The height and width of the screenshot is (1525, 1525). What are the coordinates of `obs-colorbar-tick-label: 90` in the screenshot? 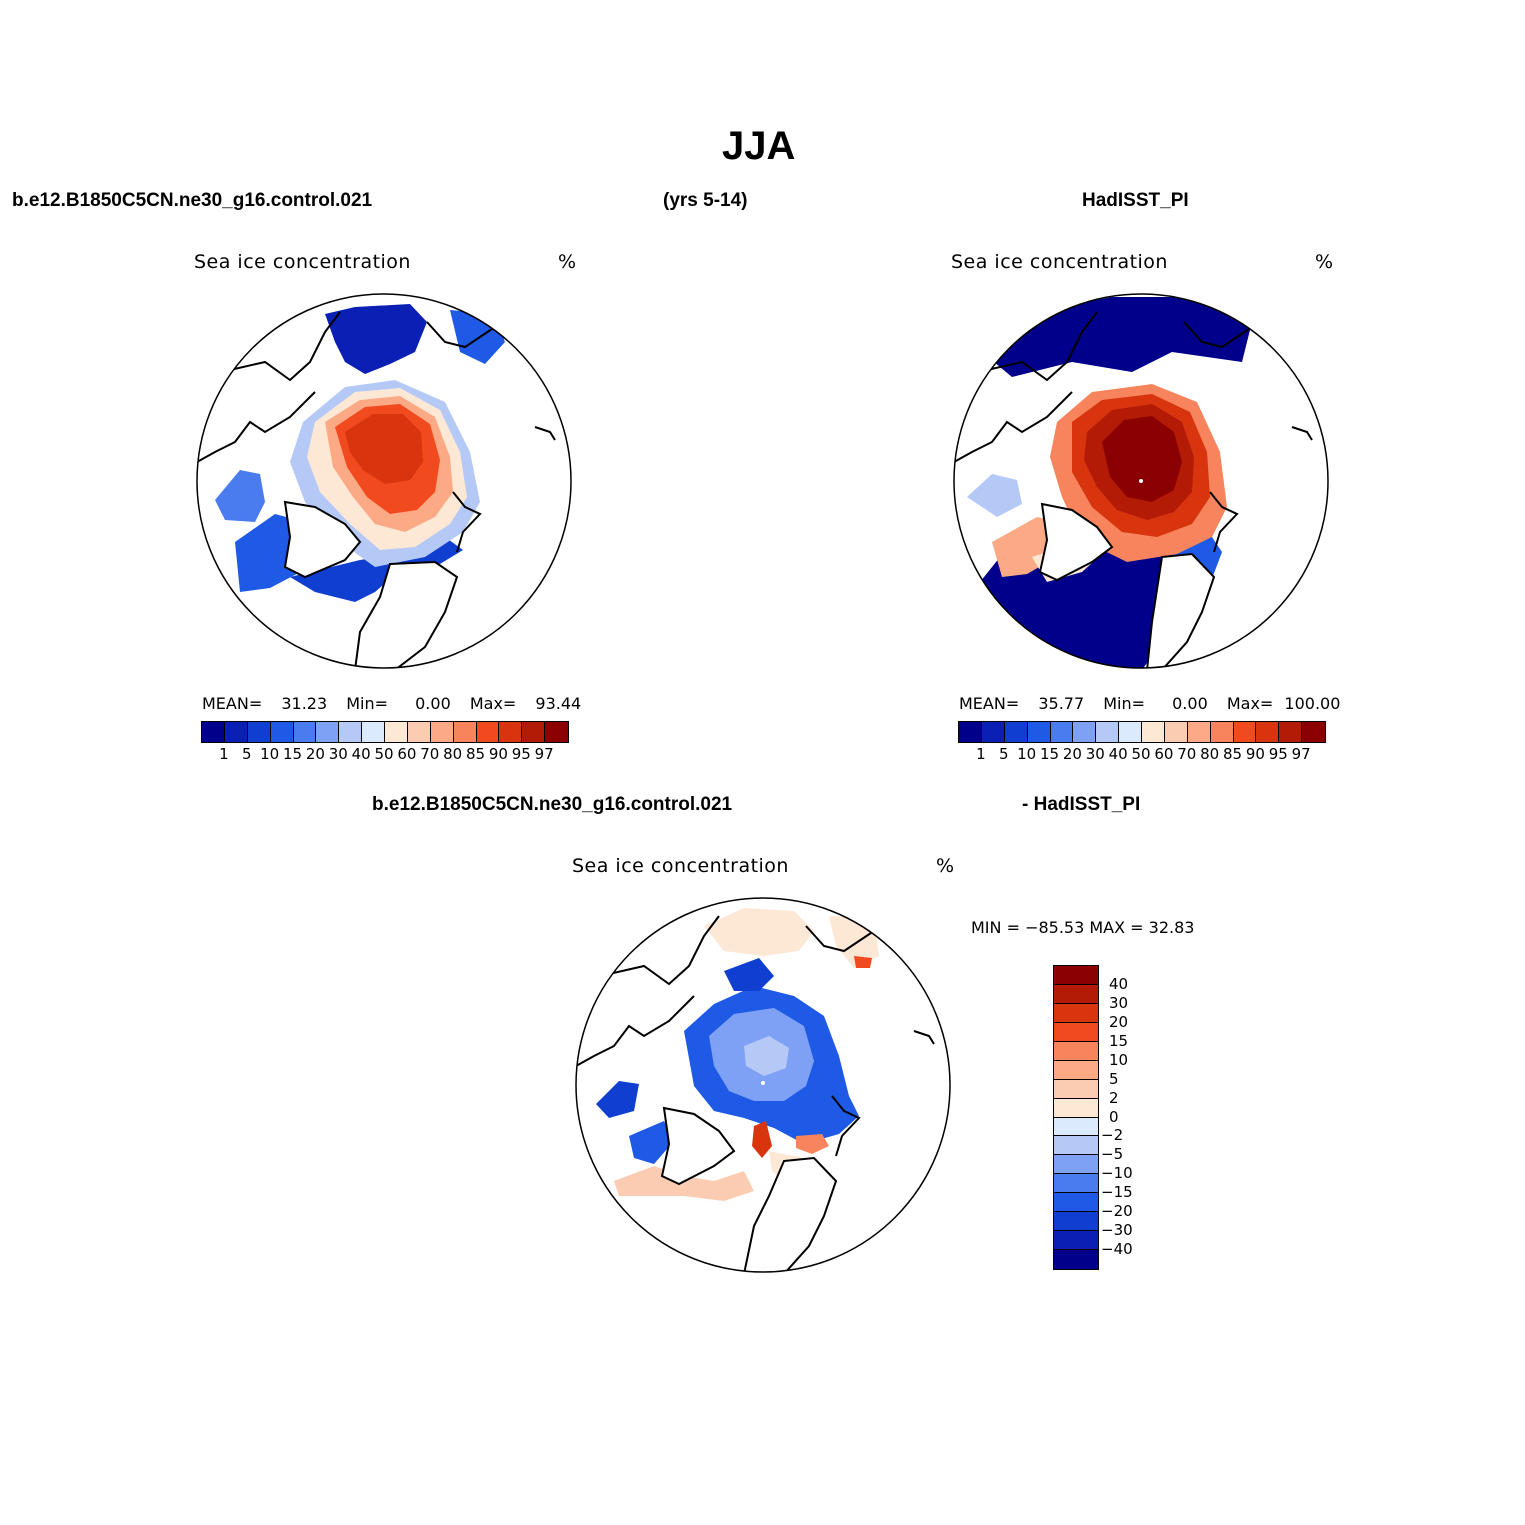 It's located at (1255, 754).